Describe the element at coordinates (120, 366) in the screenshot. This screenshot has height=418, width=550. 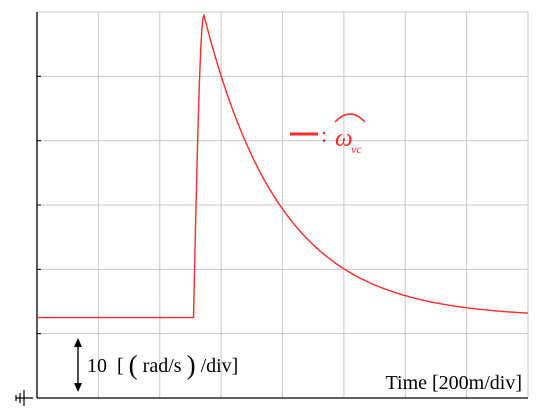
I see `y-scale-bracket: [` at that location.